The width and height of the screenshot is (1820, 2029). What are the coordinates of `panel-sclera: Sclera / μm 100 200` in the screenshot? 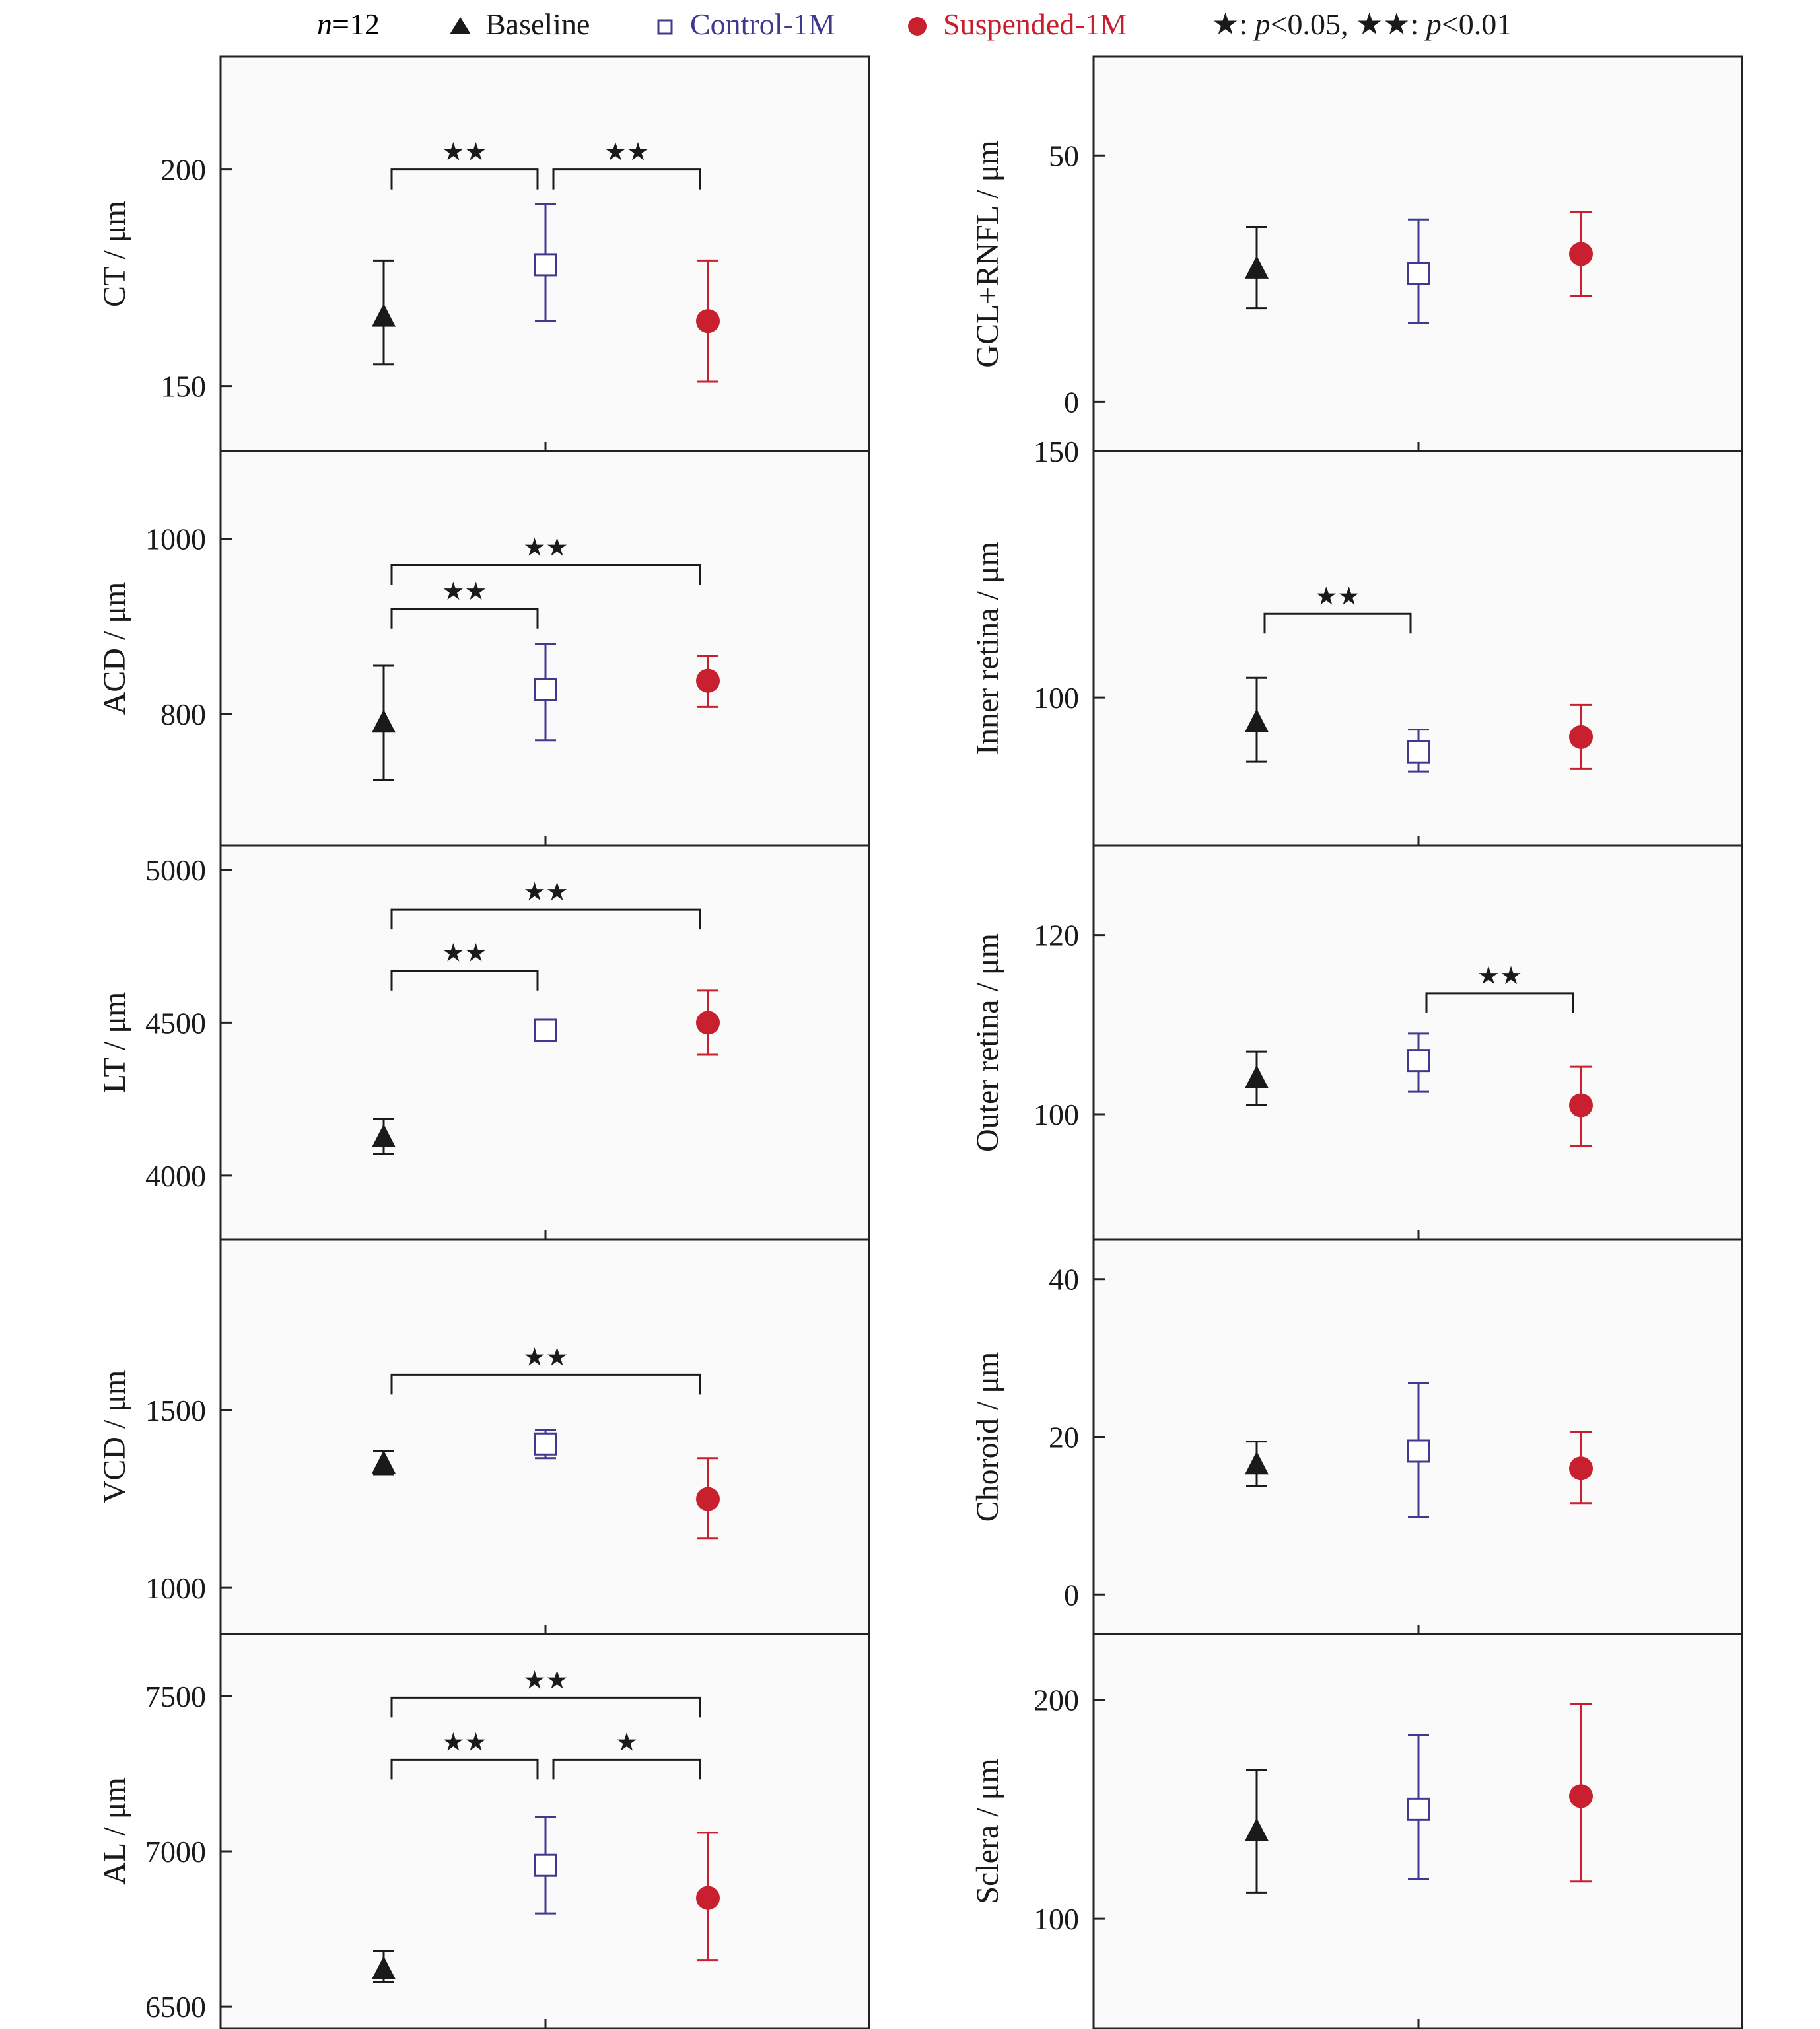 It's located at (1356, 1831).